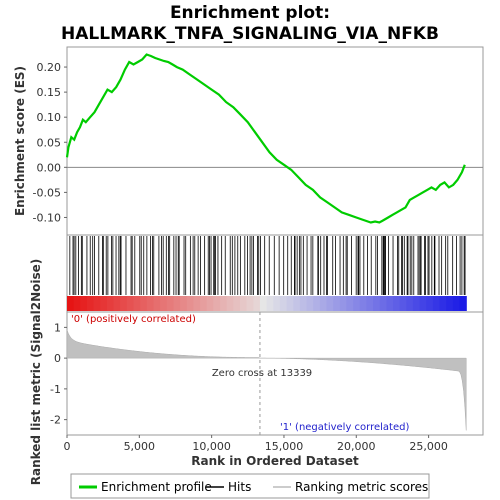 The width and height of the screenshot is (500, 500). I want to click on metric-y-axis-label: Ranked list metric (Signal2Noise), so click(36, 372).